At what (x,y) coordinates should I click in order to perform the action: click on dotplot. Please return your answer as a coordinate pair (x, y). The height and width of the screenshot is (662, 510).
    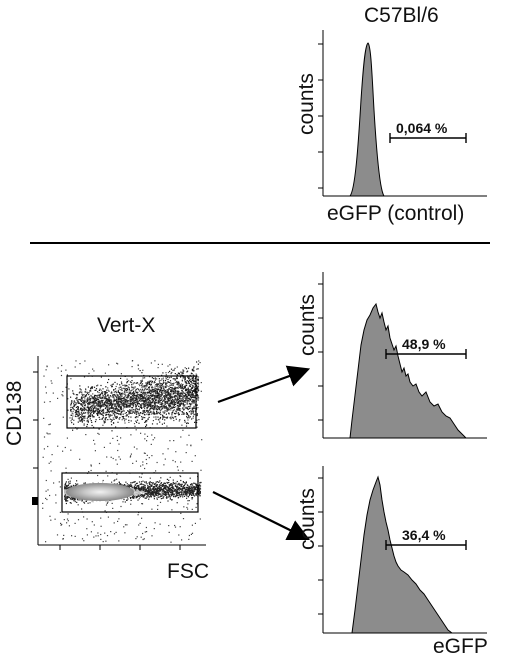
    Looking at the image, I should click on (119, 453).